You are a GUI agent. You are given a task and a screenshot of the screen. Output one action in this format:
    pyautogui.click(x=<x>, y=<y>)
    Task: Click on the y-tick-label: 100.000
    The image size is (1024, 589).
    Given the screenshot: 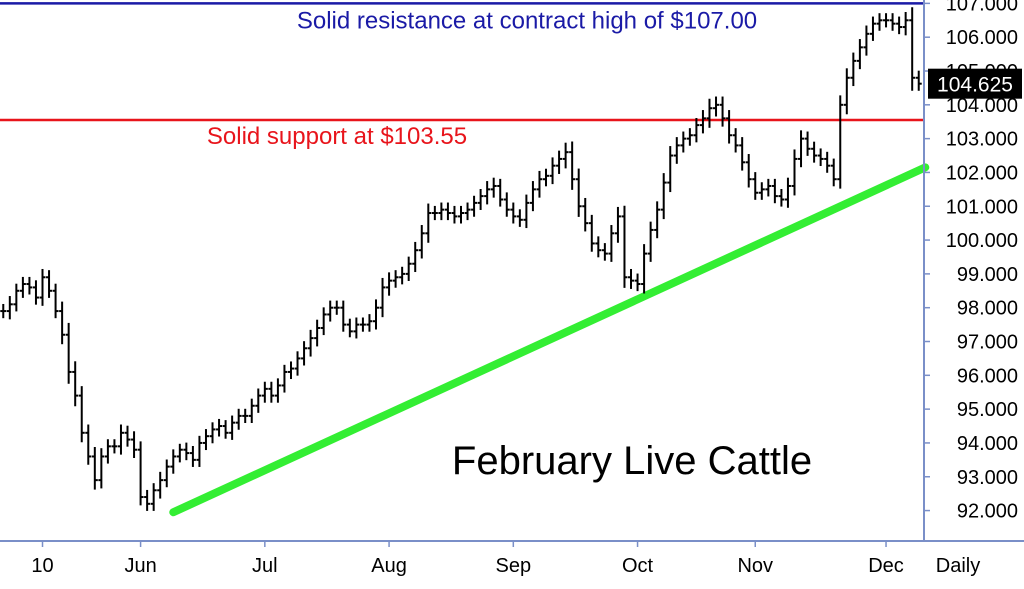 What is the action you would take?
    pyautogui.click(x=982, y=241)
    